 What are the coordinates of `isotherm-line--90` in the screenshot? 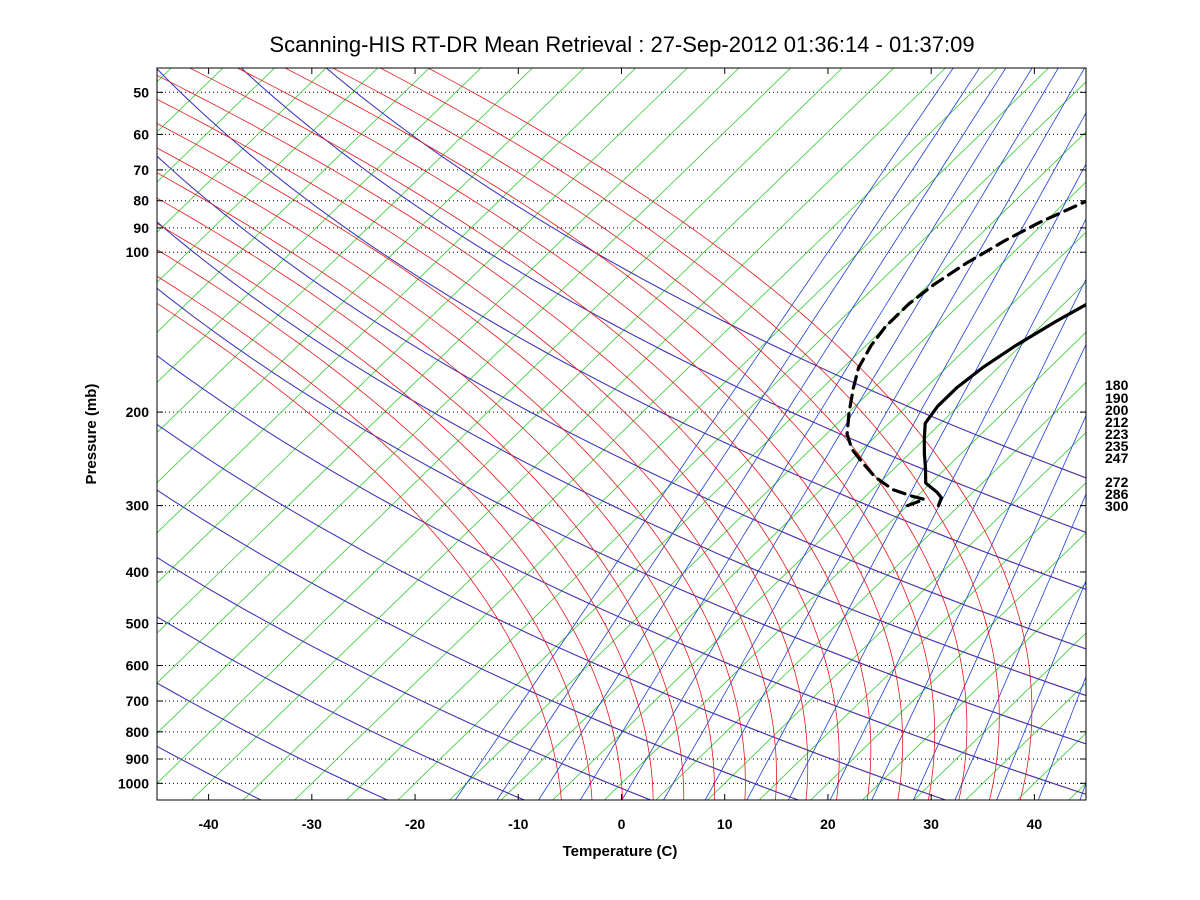 It's located at (293, 200).